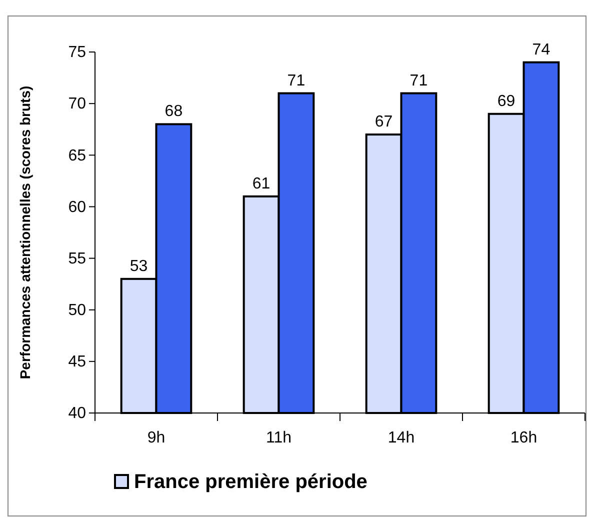 Image resolution: width=597 pixels, height=518 pixels. I want to click on x-tick-label: 9h, so click(156, 437).